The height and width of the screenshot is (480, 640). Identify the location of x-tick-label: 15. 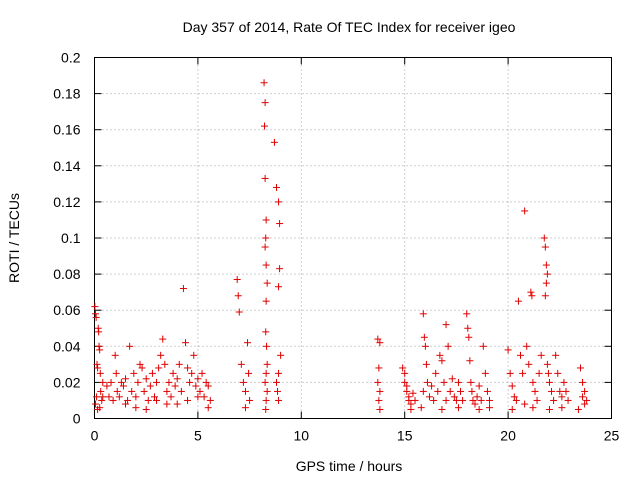
(405, 436).